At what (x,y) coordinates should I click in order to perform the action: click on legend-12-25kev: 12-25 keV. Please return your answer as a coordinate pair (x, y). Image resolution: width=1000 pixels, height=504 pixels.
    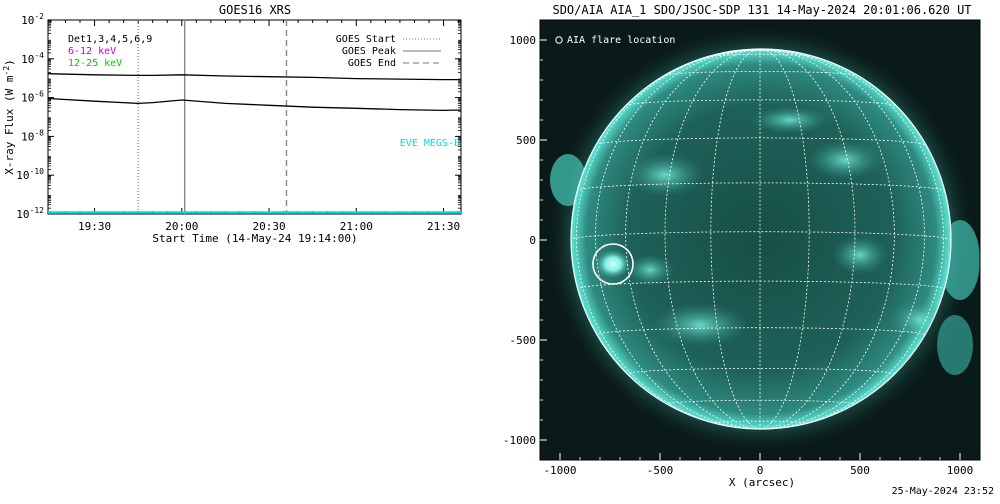
    Looking at the image, I should click on (95, 63).